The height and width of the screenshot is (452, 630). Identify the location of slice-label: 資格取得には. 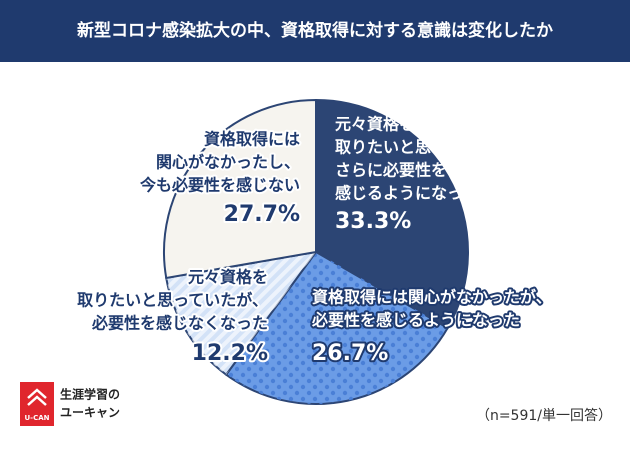
(252, 139).